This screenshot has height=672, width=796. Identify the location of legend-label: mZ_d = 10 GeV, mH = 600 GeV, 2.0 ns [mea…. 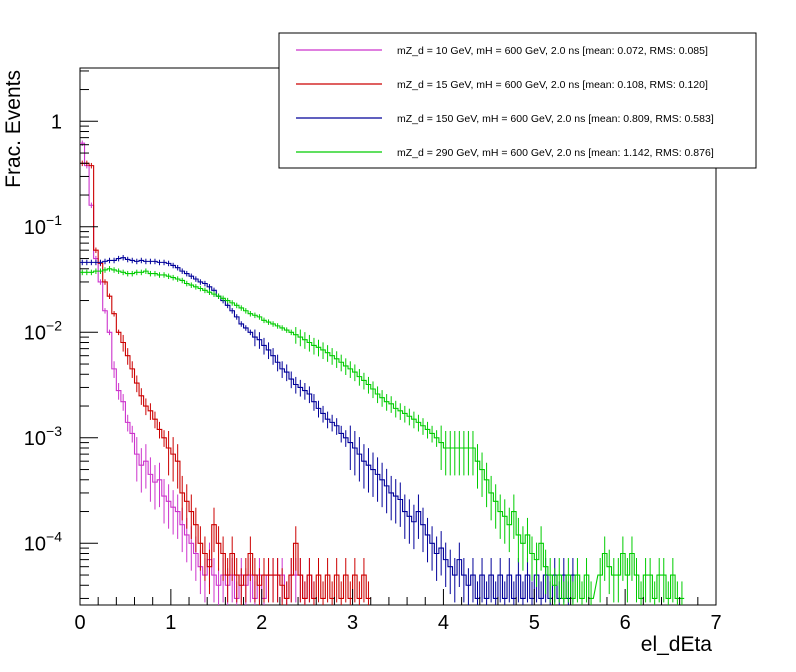
(552, 51).